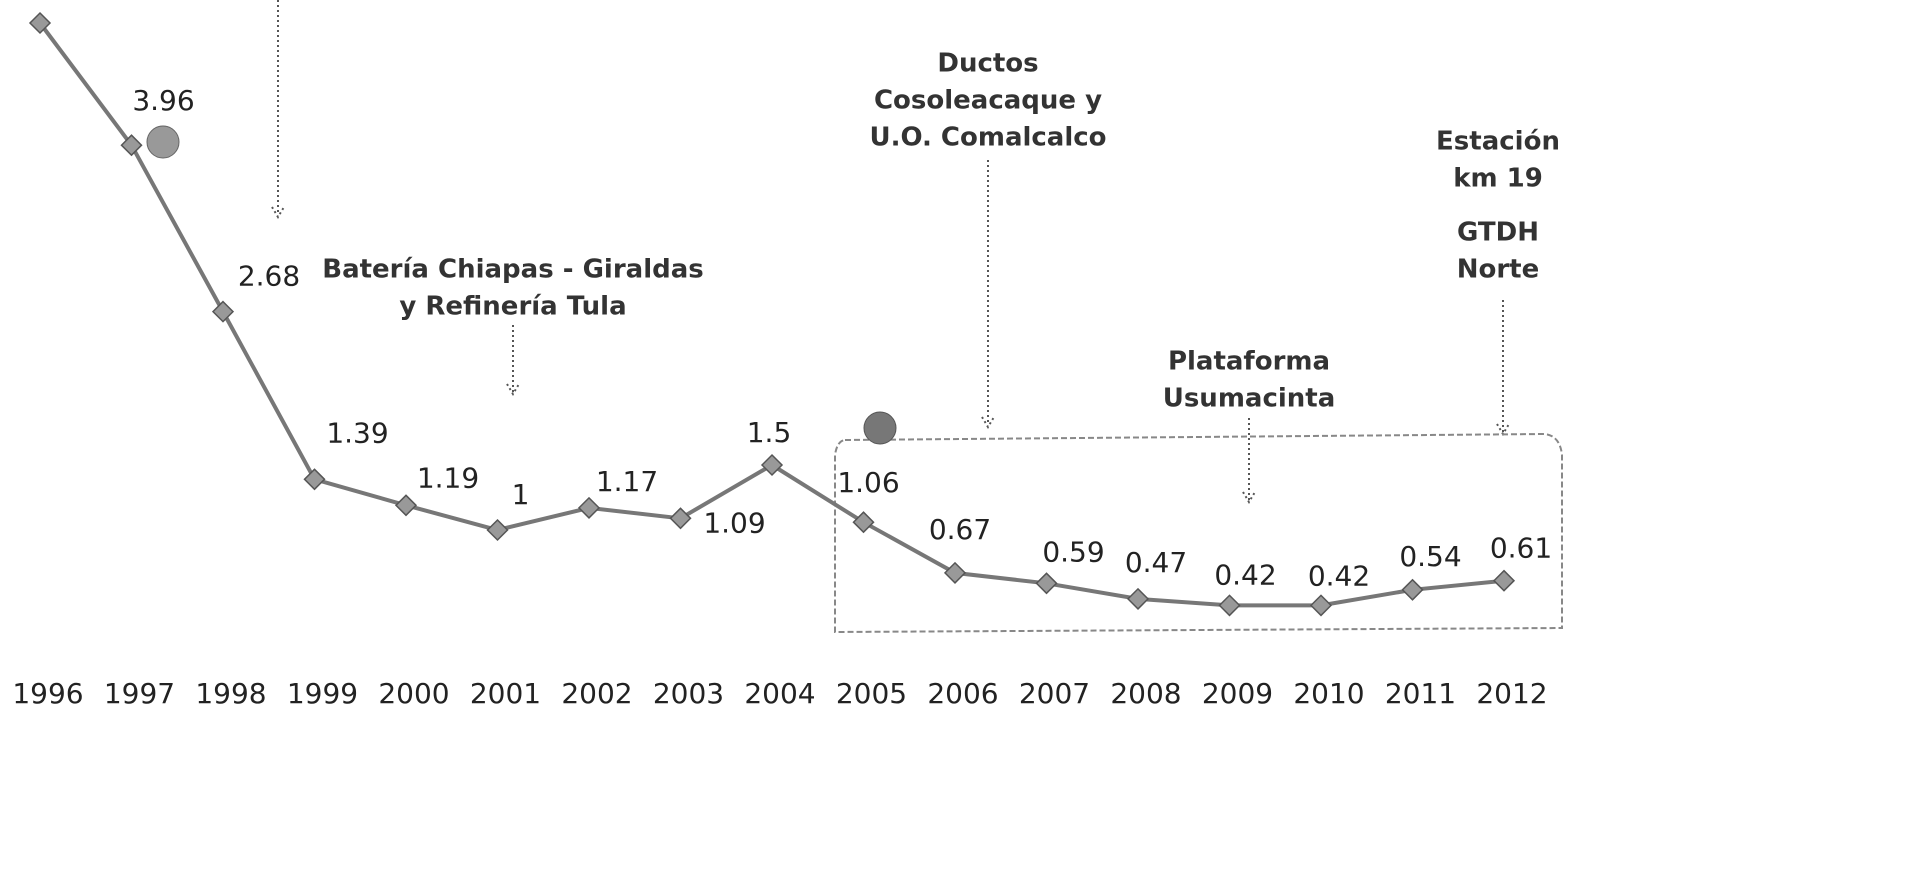 The height and width of the screenshot is (877, 1922). Describe the element at coordinates (987, 64) in the screenshot. I see `annotation: Ductos` at that location.